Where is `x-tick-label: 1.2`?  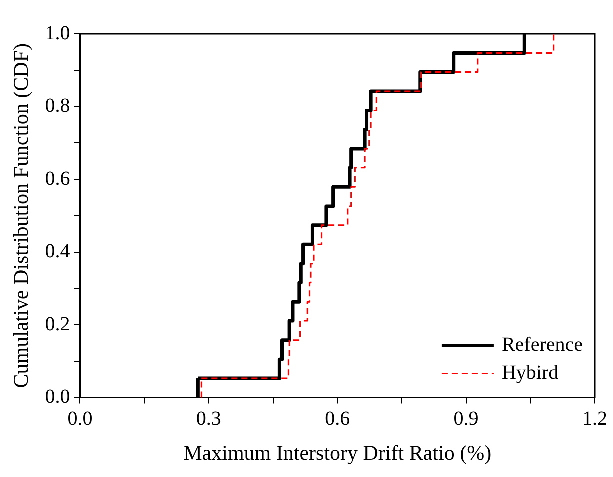
x-tick-label: 1.2 is located at coordinates (595, 419).